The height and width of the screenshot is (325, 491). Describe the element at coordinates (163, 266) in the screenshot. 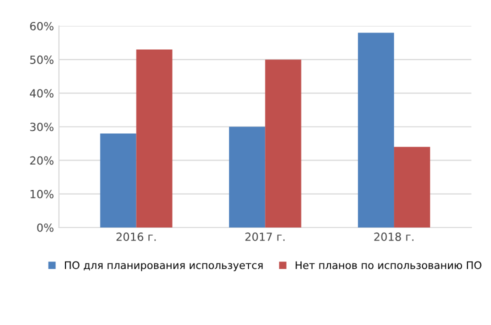

I see `legend-label: ПО для планирования используется` at that location.